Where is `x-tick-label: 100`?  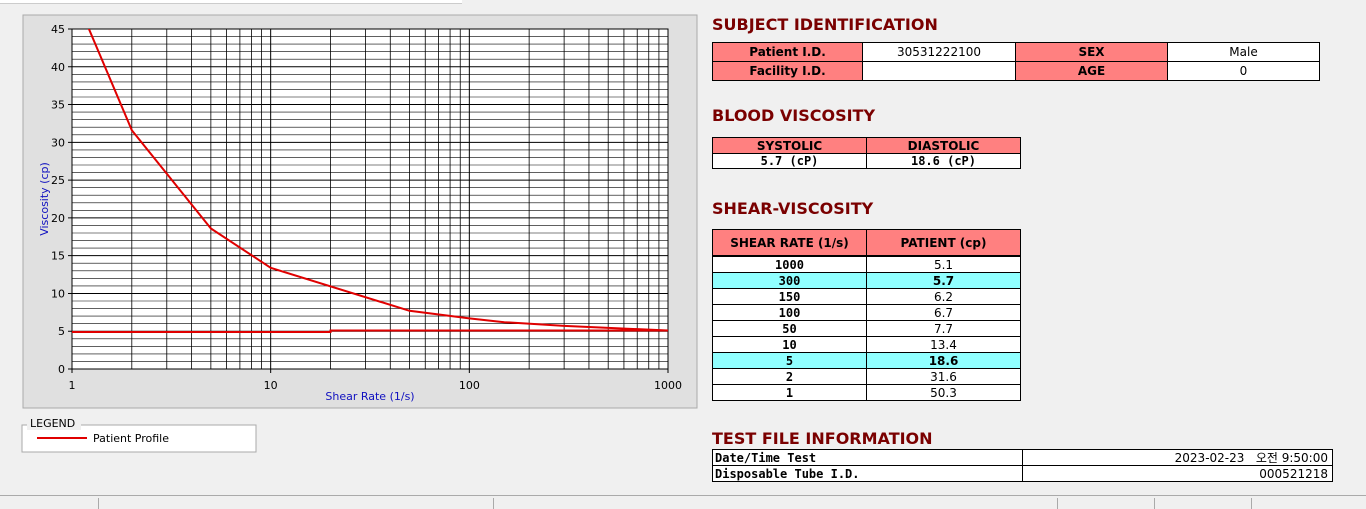 x-tick-label: 100 is located at coordinates (469, 385).